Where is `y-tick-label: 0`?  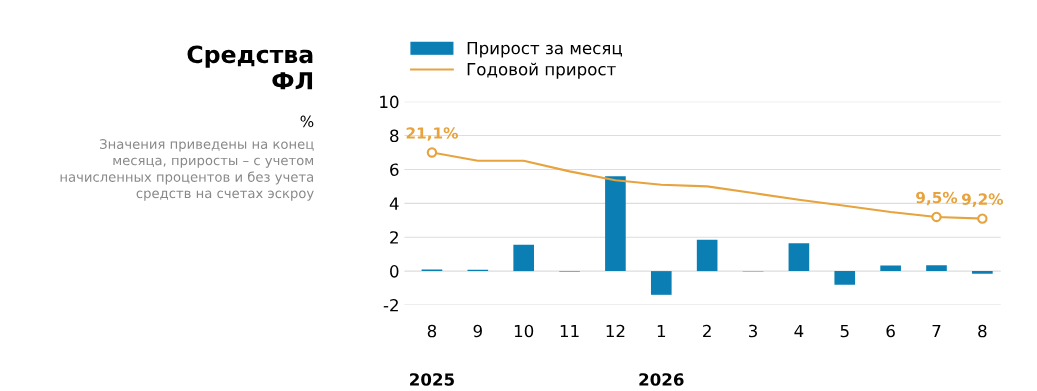
y-tick-label: 0 is located at coordinates (394, 271).